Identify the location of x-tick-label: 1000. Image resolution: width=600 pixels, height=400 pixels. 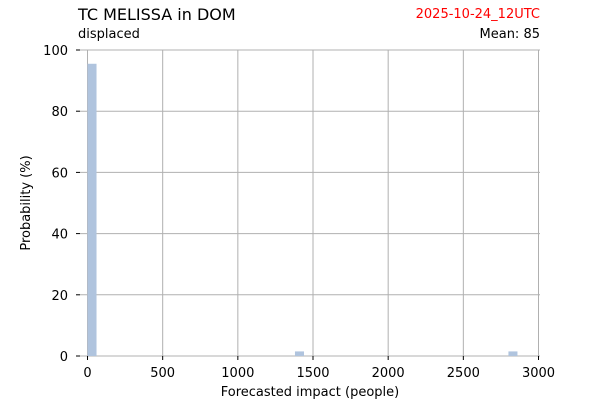
(237, 373).